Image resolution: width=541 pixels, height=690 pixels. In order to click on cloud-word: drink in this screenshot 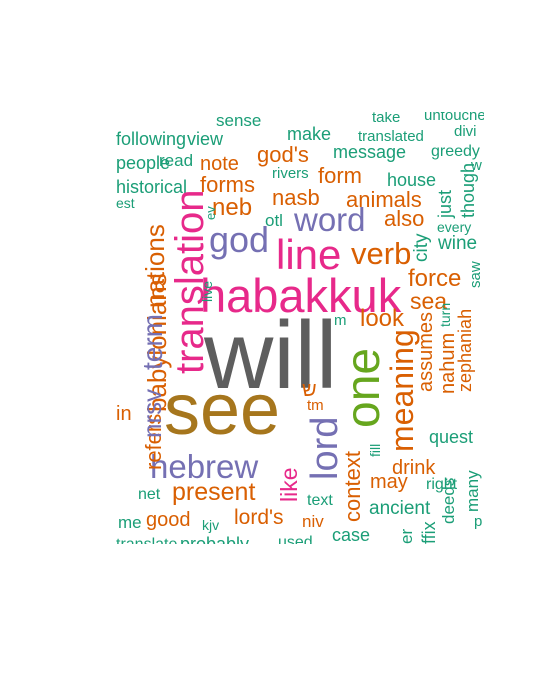, I will do `click(414, 468)`.